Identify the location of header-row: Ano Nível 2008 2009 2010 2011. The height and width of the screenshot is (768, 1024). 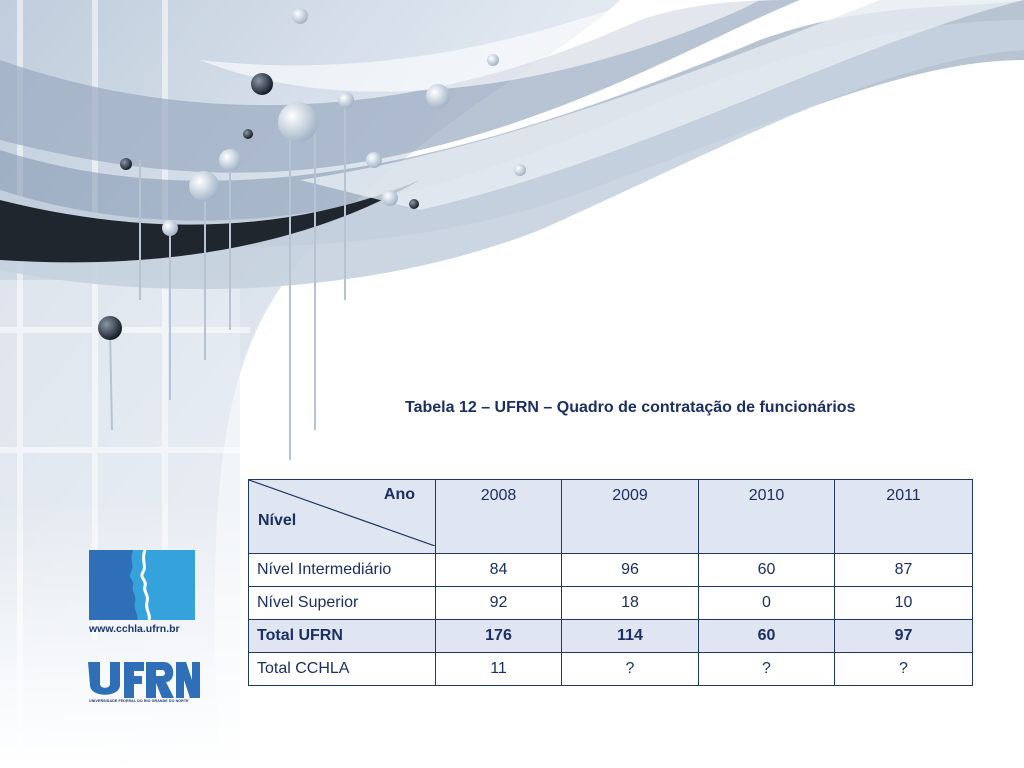
(610, 516).